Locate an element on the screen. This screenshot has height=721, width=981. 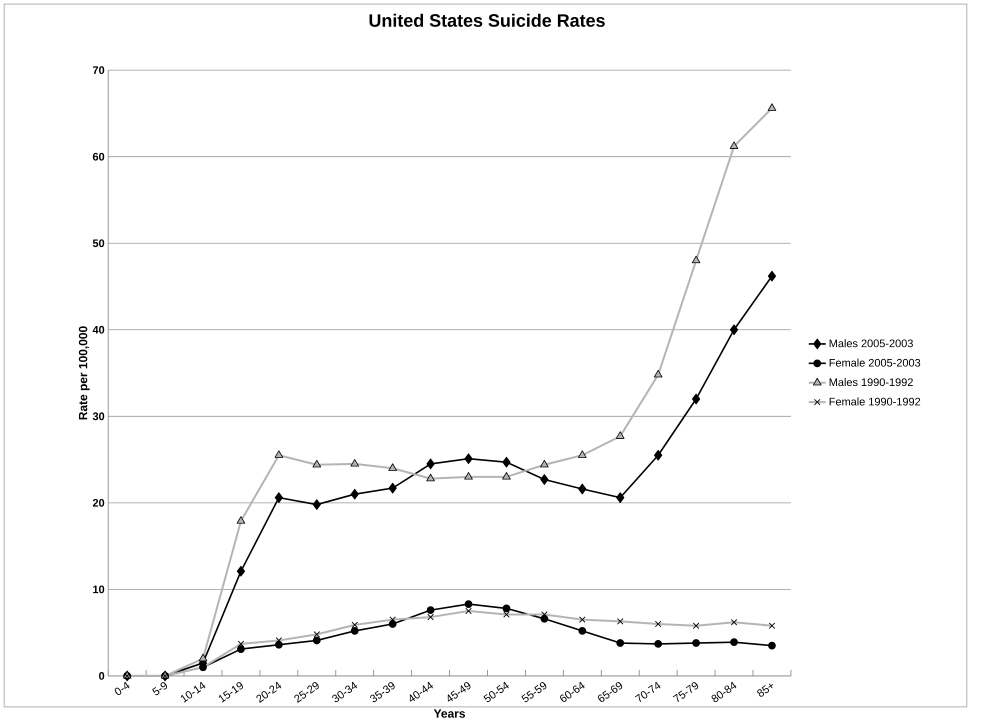
x-tick-label: 0-4 is located at coordinates (122, 688).